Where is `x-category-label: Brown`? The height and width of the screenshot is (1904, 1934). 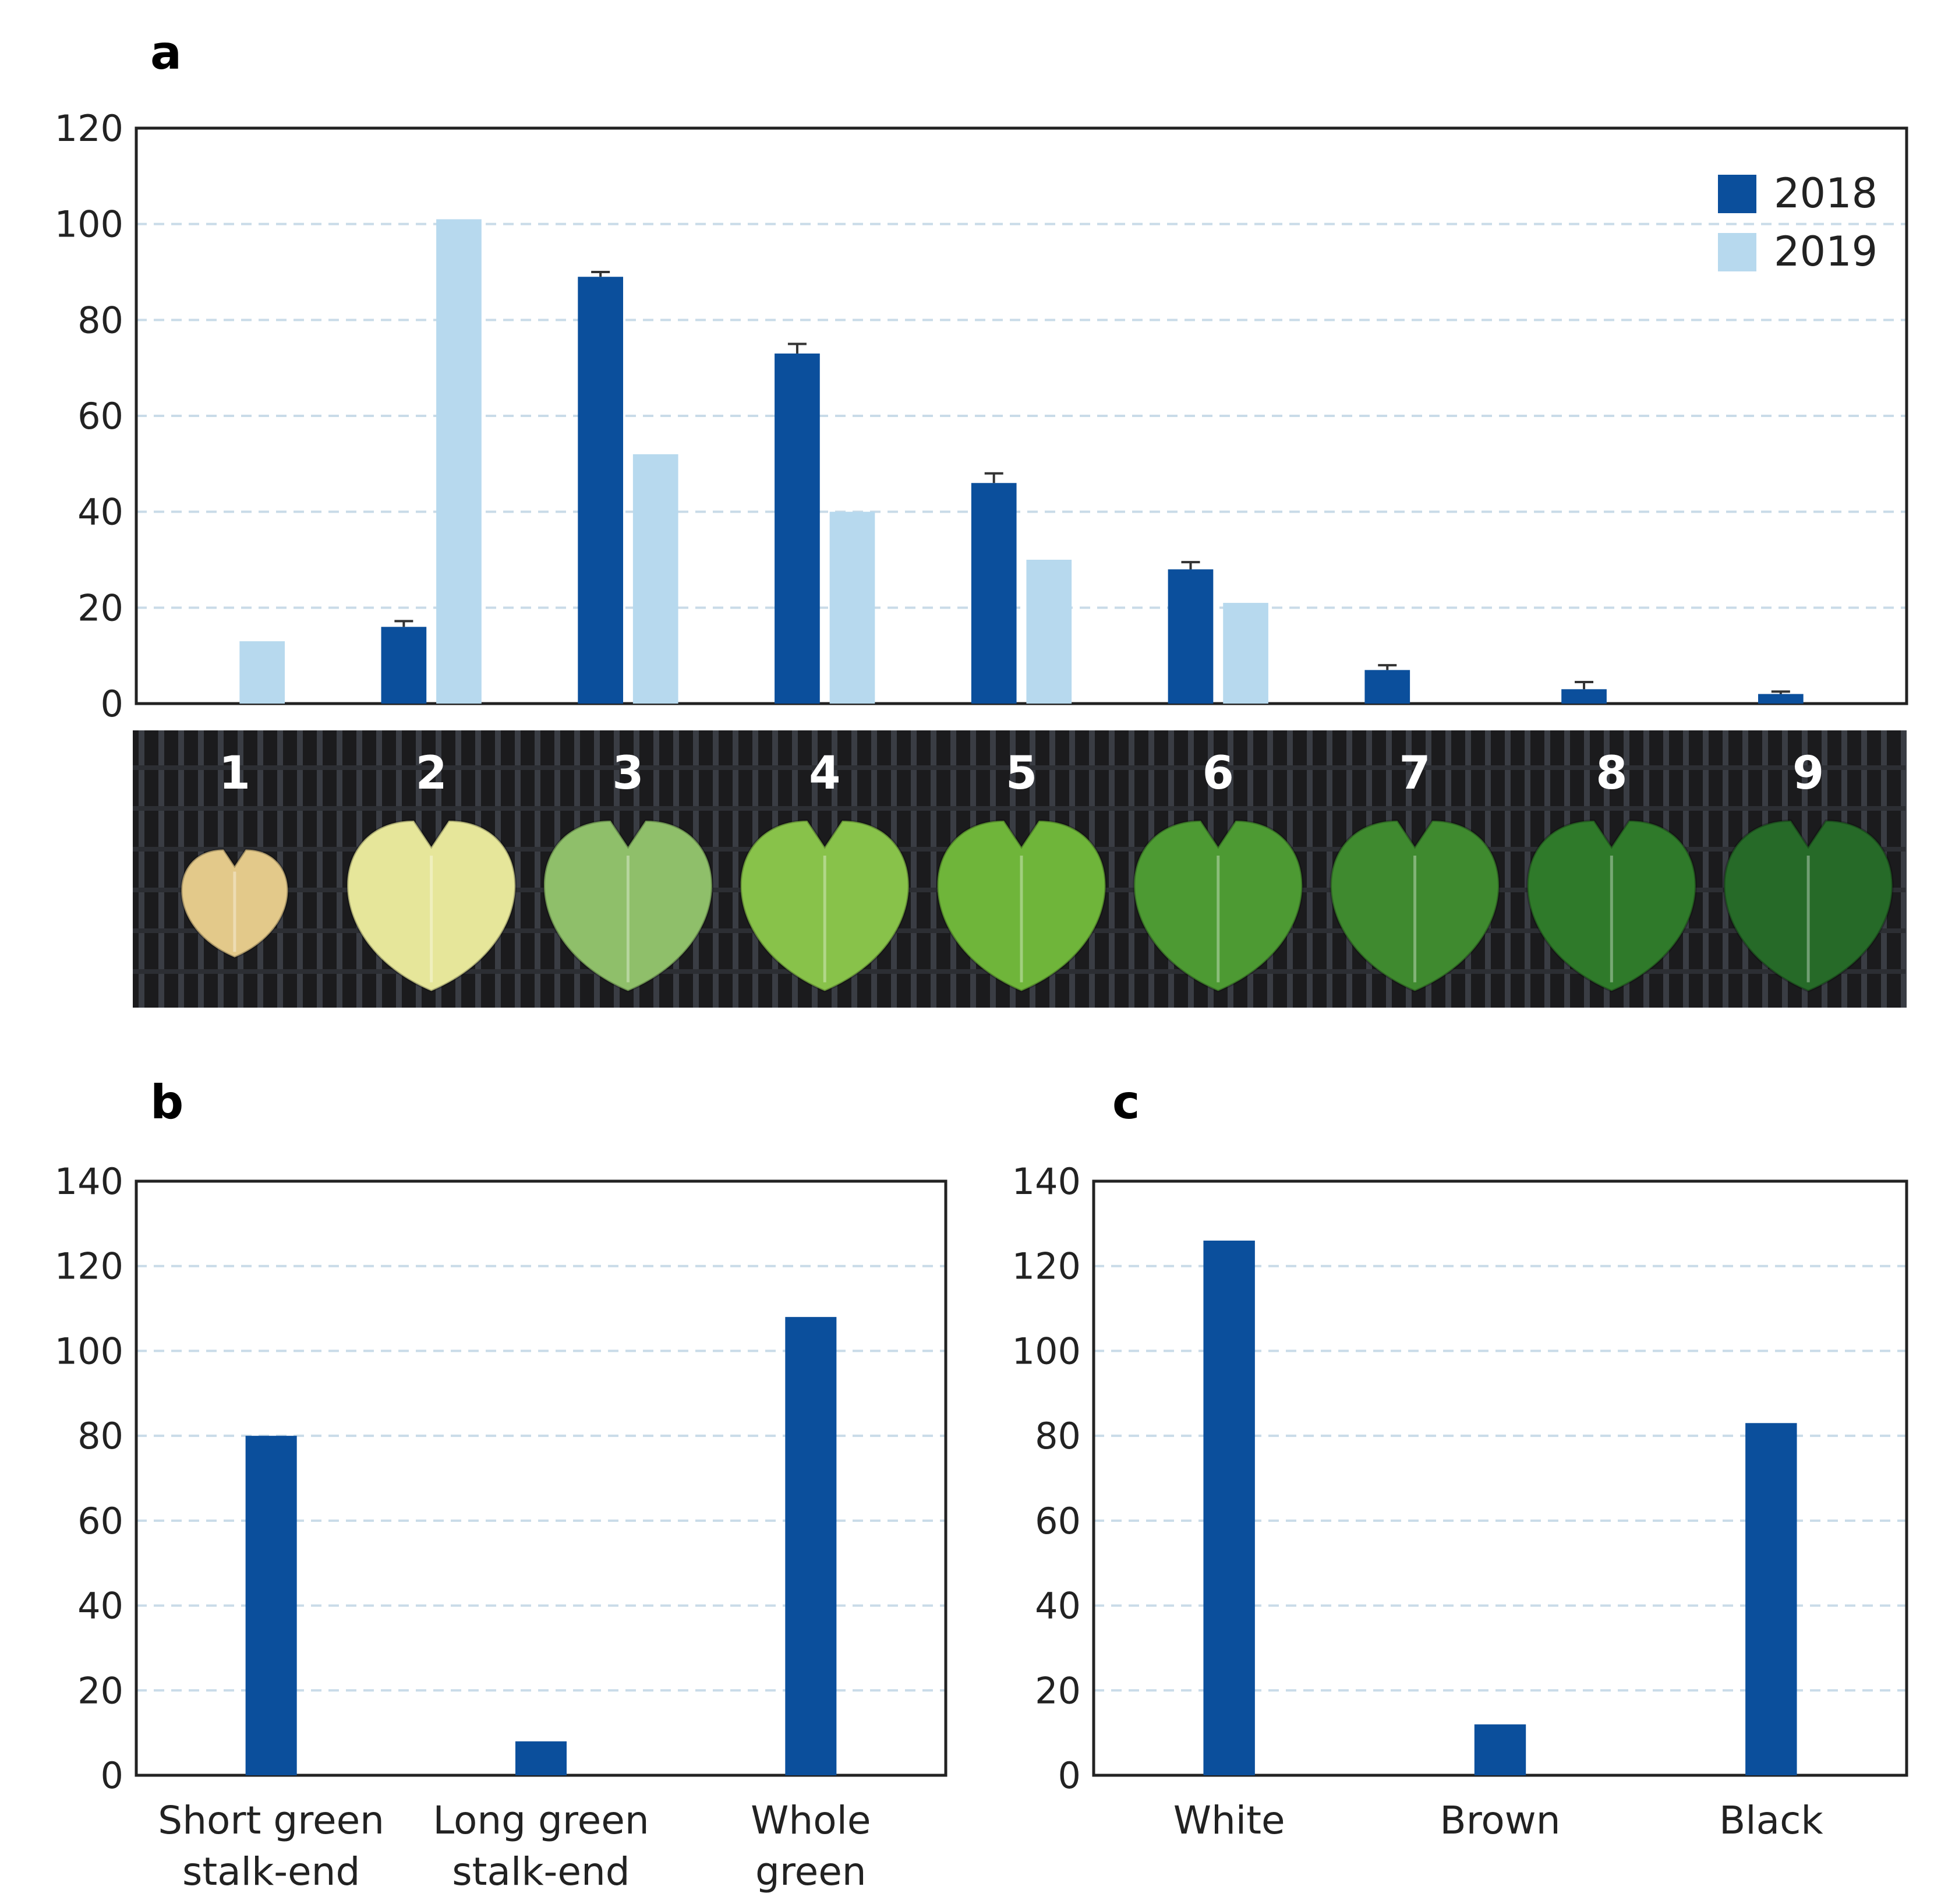 x-category-label: Brown is located at coordinates (1500, 1820).